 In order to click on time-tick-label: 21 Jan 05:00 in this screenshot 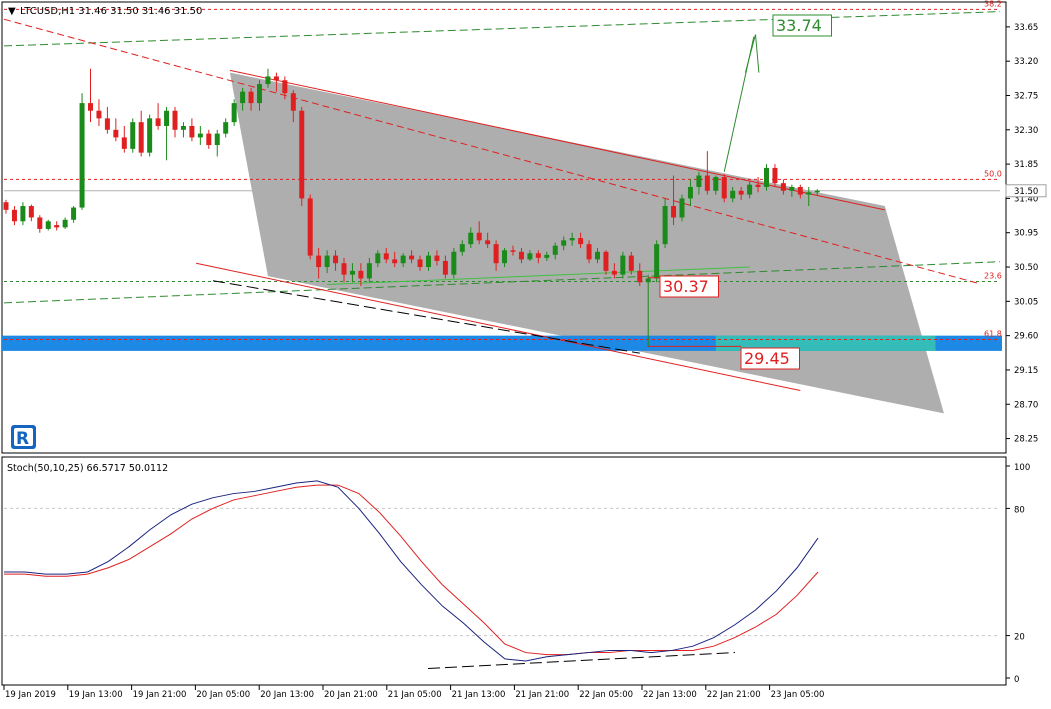, I will do `click(415, 695)`.